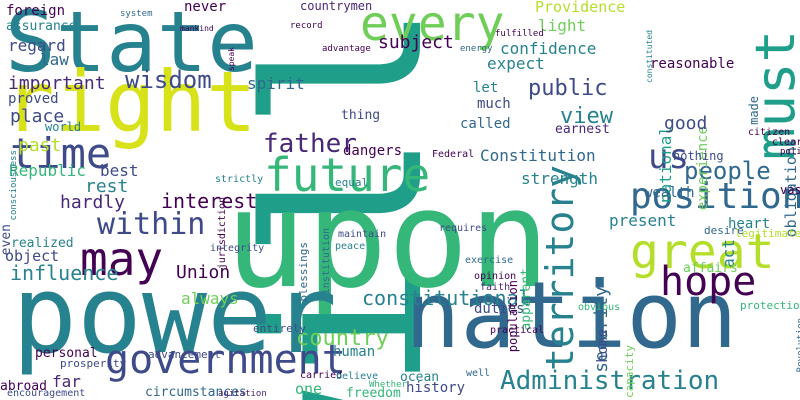  What do you see at coordinates (64, 273) in the screenshot?
I see `word-influence: influence` at bounding box center [64, 273].